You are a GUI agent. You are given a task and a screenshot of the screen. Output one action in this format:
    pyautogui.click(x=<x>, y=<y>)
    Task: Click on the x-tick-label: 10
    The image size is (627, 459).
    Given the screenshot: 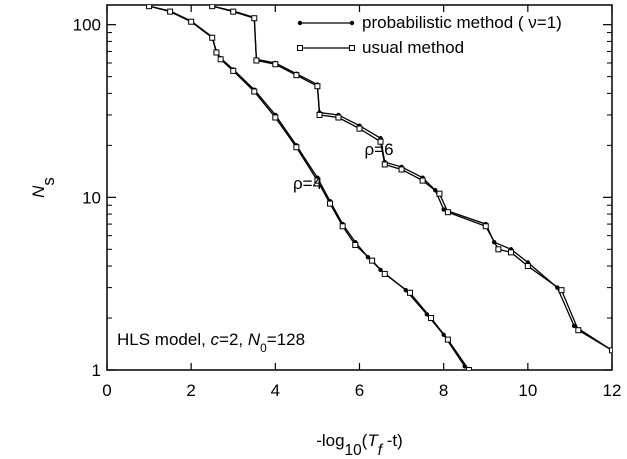 What is the action you would take?
    pyautogui.click(x=527, y=390)
    